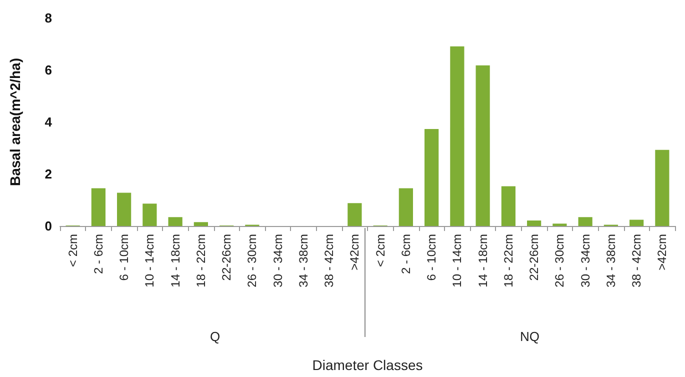  What do you see at coordinates (48, 226) in the screenshot?
I see `y-tick-label: 0` at bounding box center [48, 226].